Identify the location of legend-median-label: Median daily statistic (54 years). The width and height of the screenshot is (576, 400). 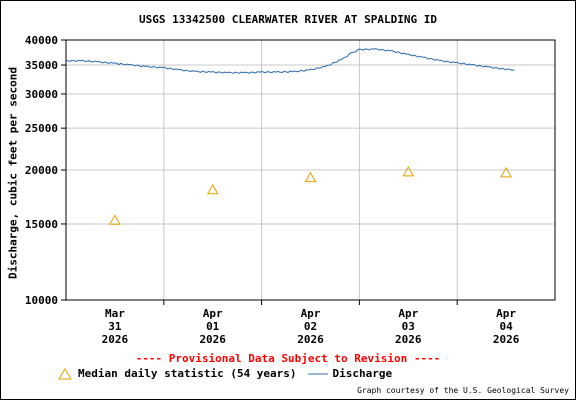
(187, 373).